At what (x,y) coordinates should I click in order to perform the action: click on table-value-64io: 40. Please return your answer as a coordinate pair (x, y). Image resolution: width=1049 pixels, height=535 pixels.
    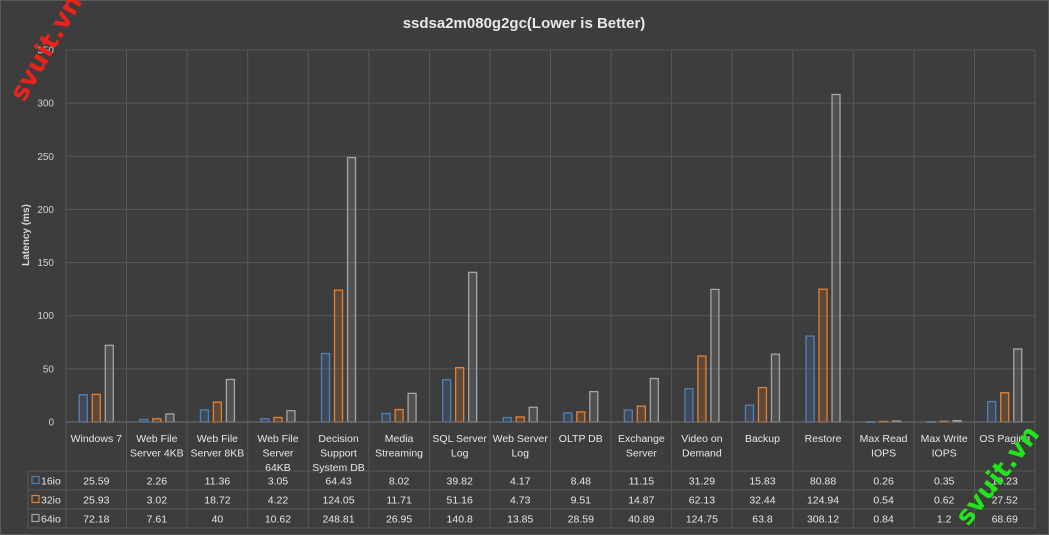
    Looking at the image, I should click on (218, 519).